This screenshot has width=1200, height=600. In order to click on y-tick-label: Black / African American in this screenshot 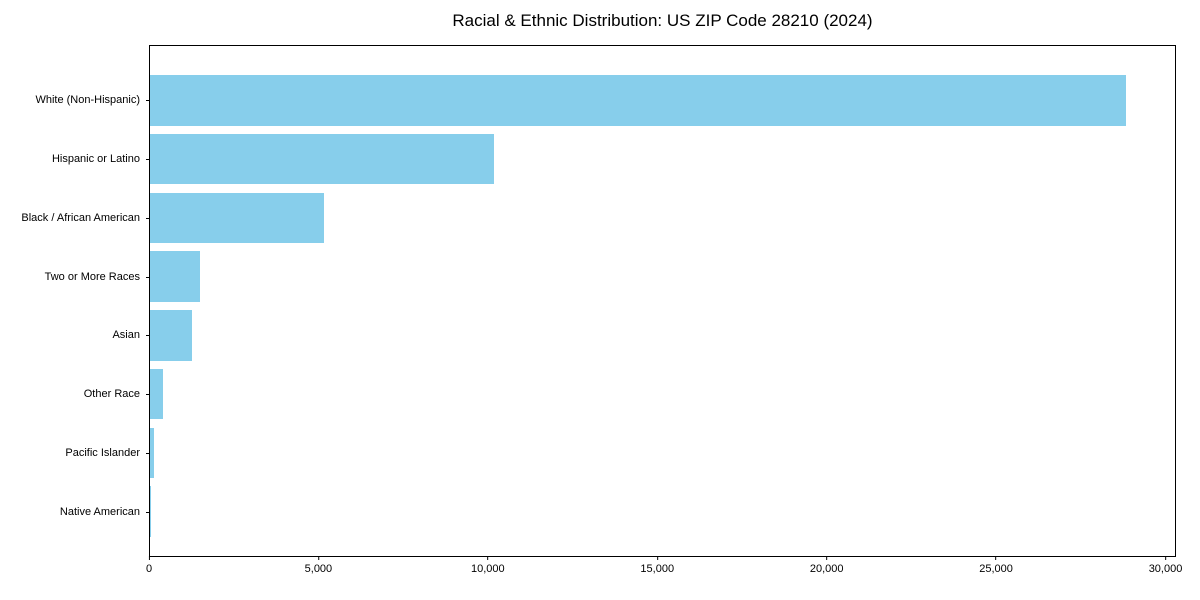, I will do `click(80, 217)`.